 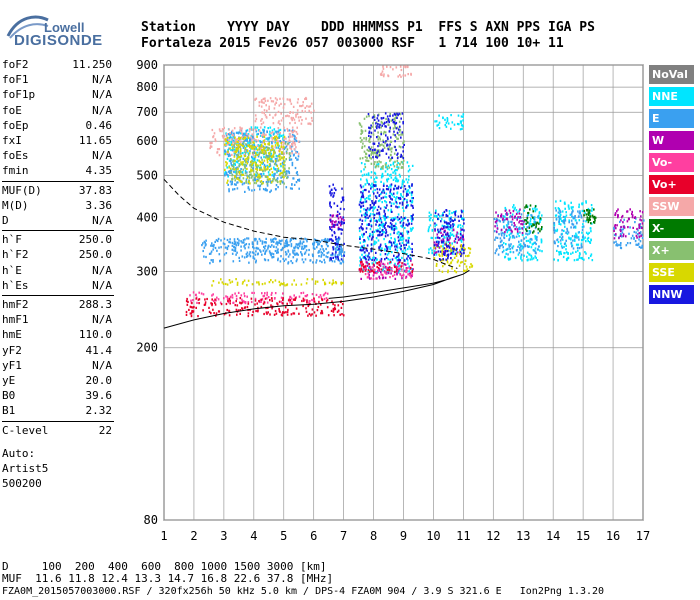 I want to click on y-tick-label: 900, so click(x=147, y=65).